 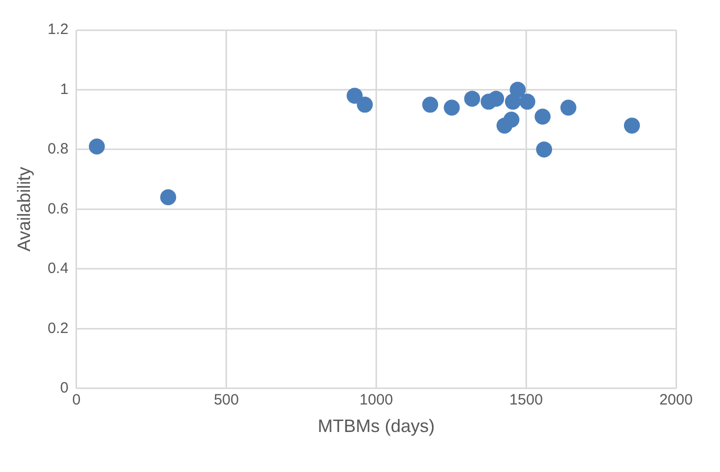 I want to click on y-tick-label: 0, so click(x=64, y=388).